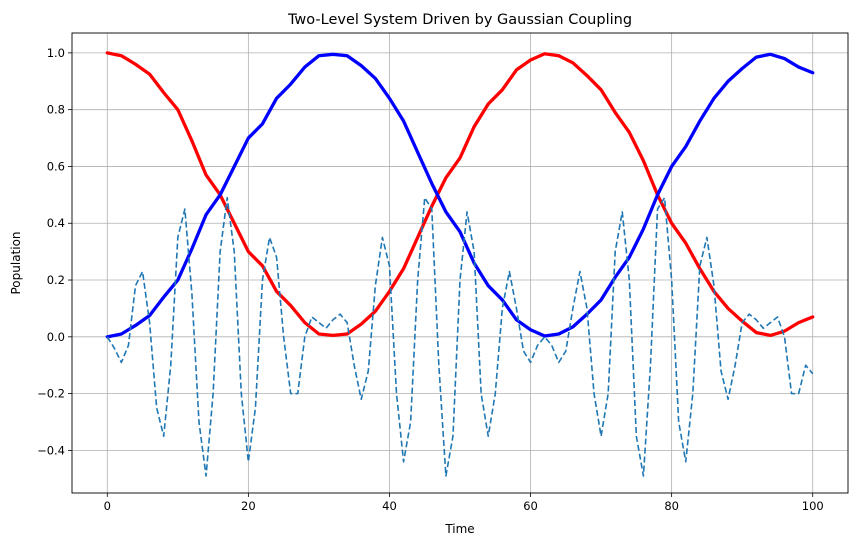 The width and height of the screenshot is (857, 547). What do you see at coordinates (248, 506) in the screenshot?
I see `x-tick-label: 20` at bounding box center [248, 506].